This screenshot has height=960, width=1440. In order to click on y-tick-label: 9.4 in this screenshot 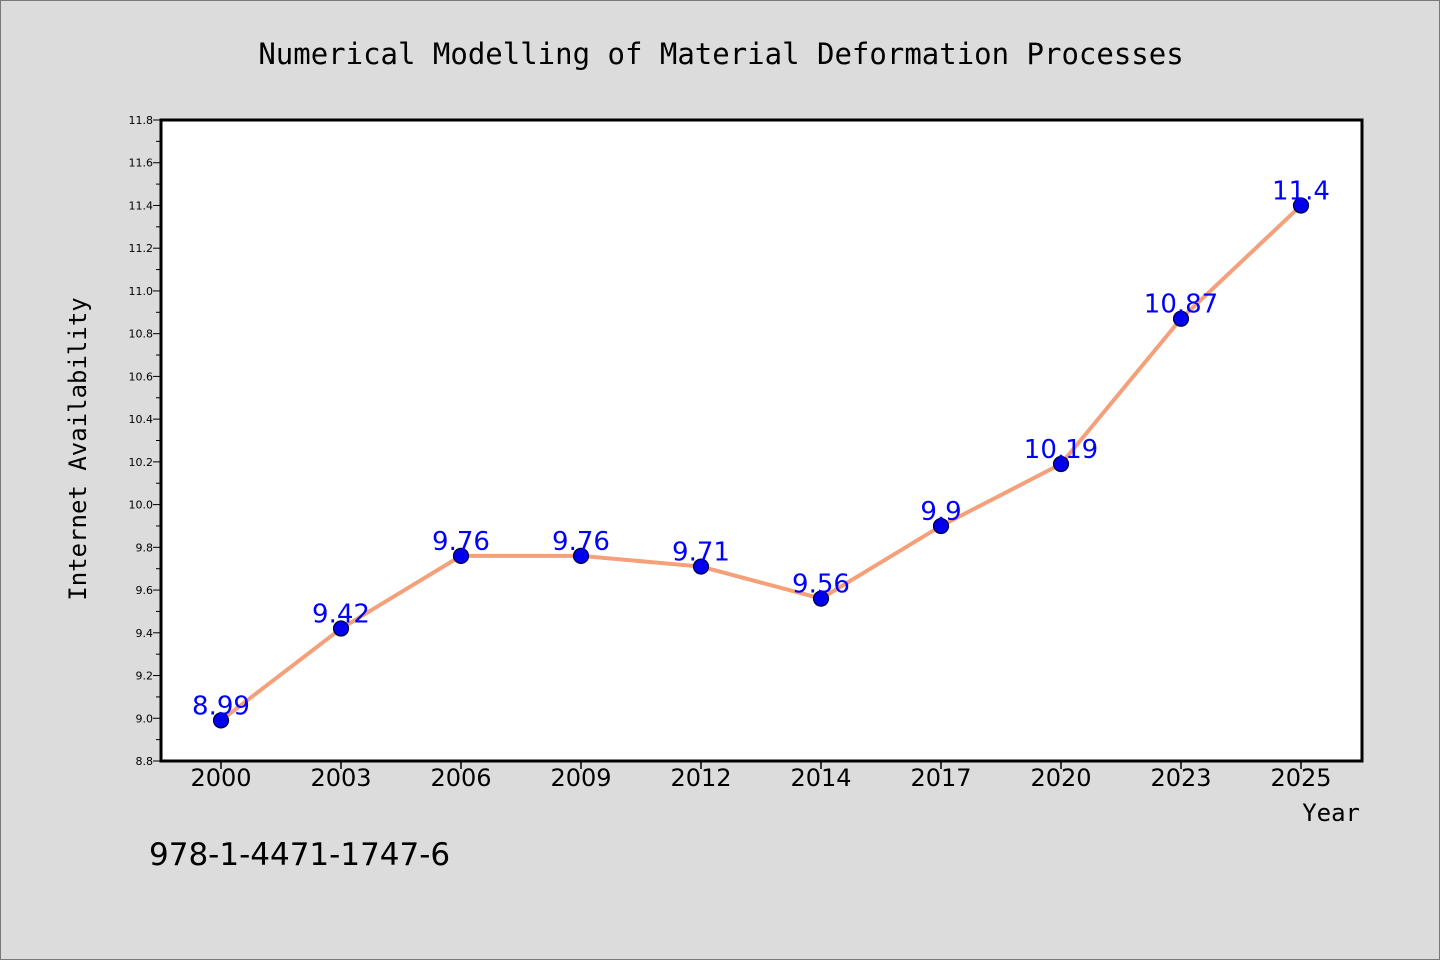, I will do `click(145, 633)`.